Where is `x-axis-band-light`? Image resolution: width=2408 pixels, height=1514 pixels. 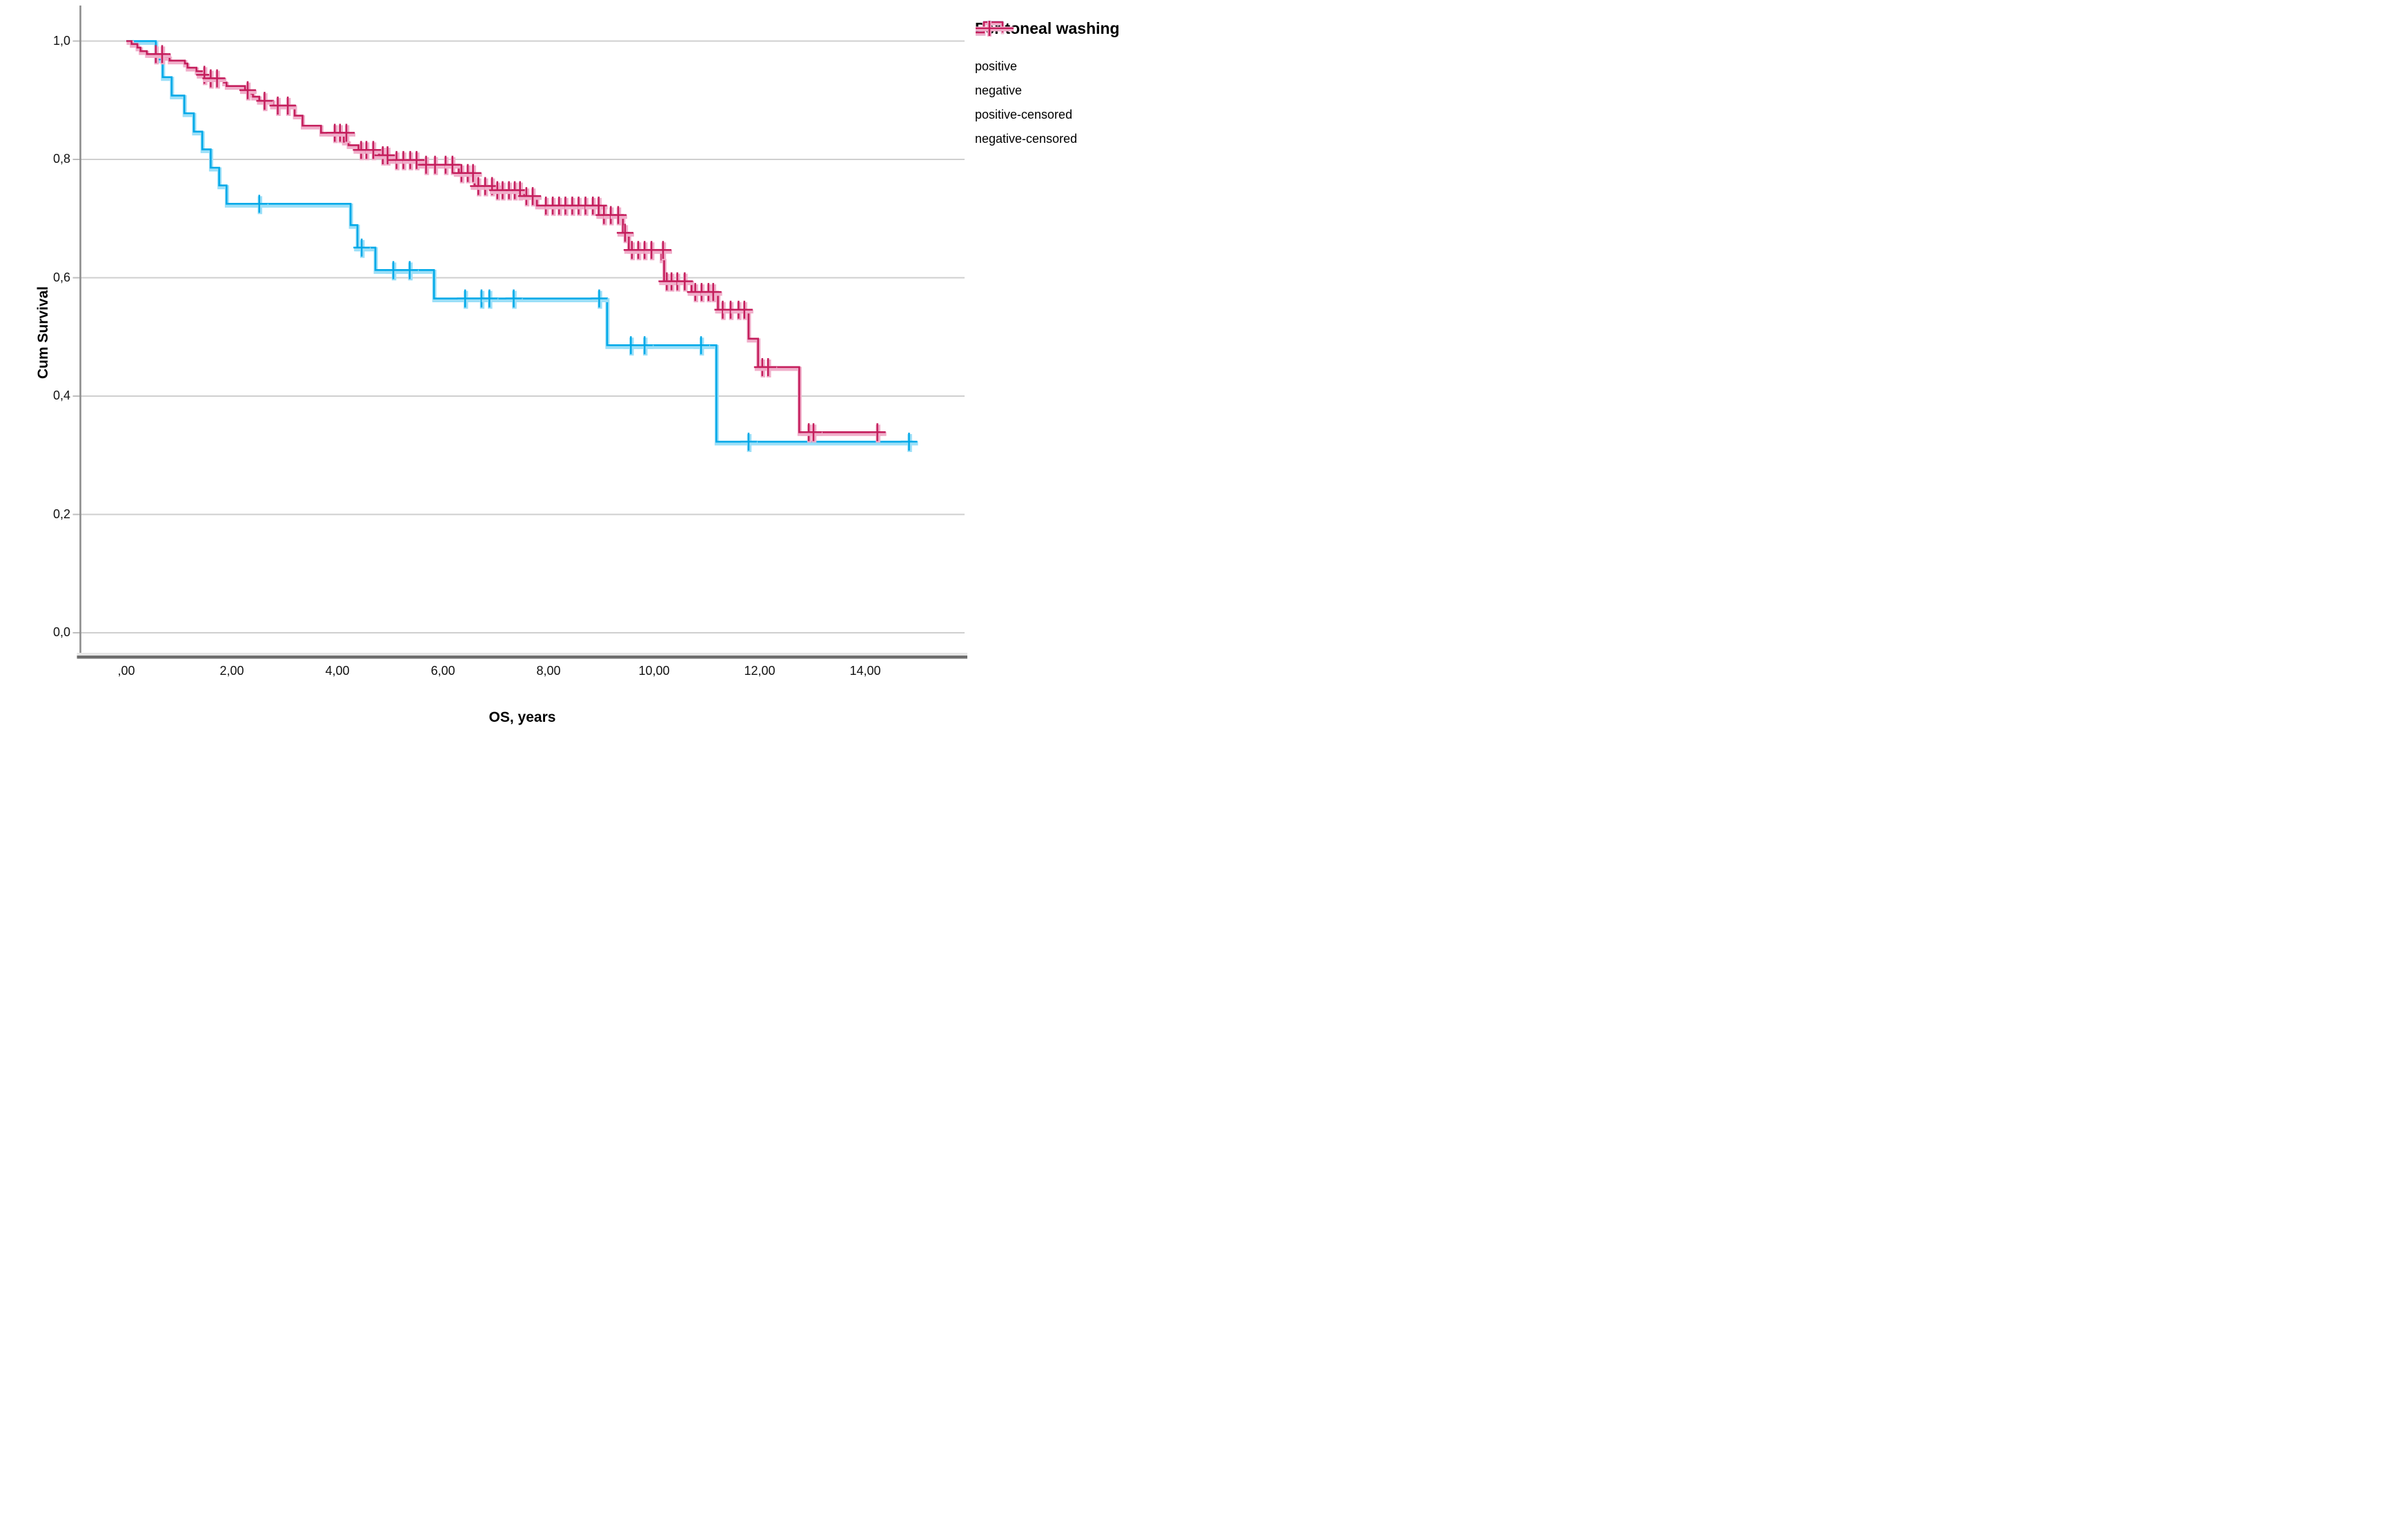 x-axis-band-light is located at coordinates (522, 654).